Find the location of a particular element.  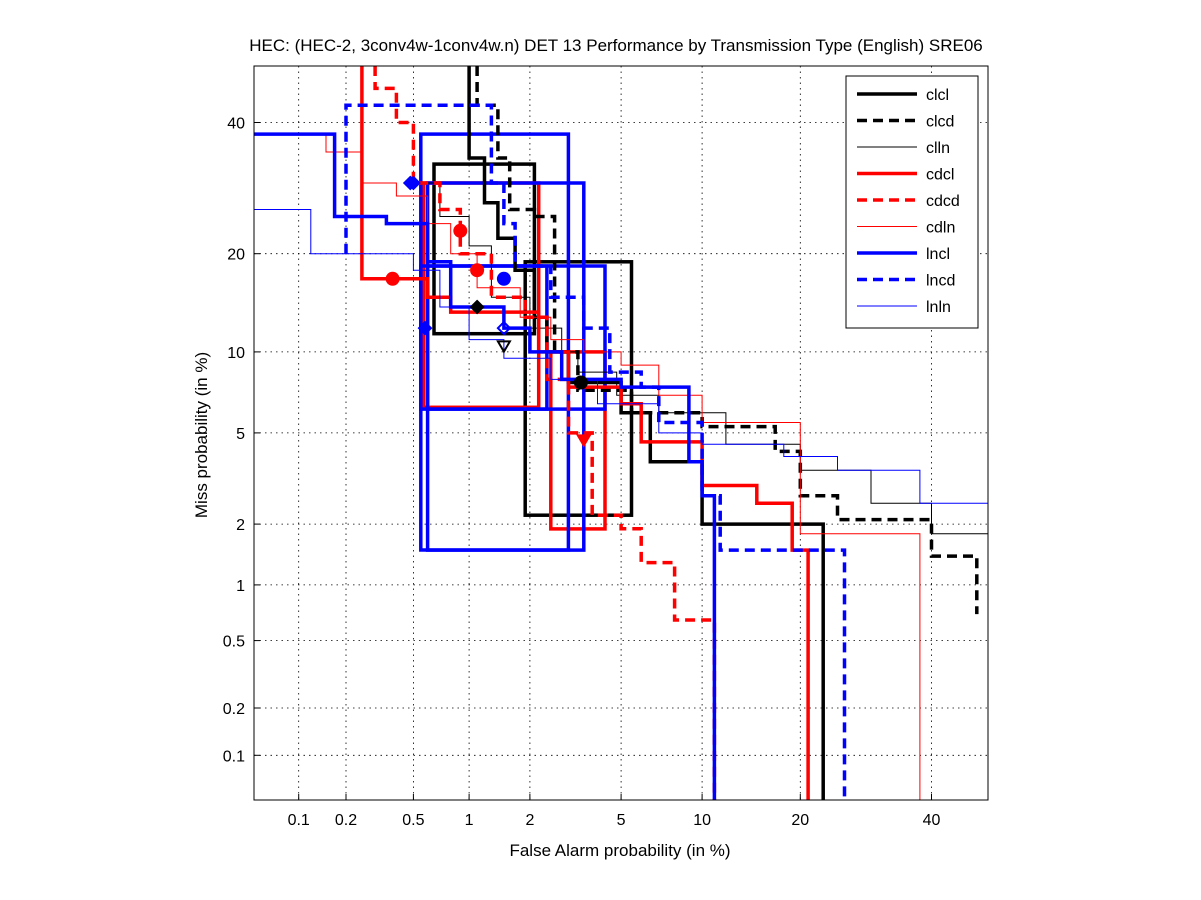

y-tick-label: 1 is located at coordinates (240, 586).